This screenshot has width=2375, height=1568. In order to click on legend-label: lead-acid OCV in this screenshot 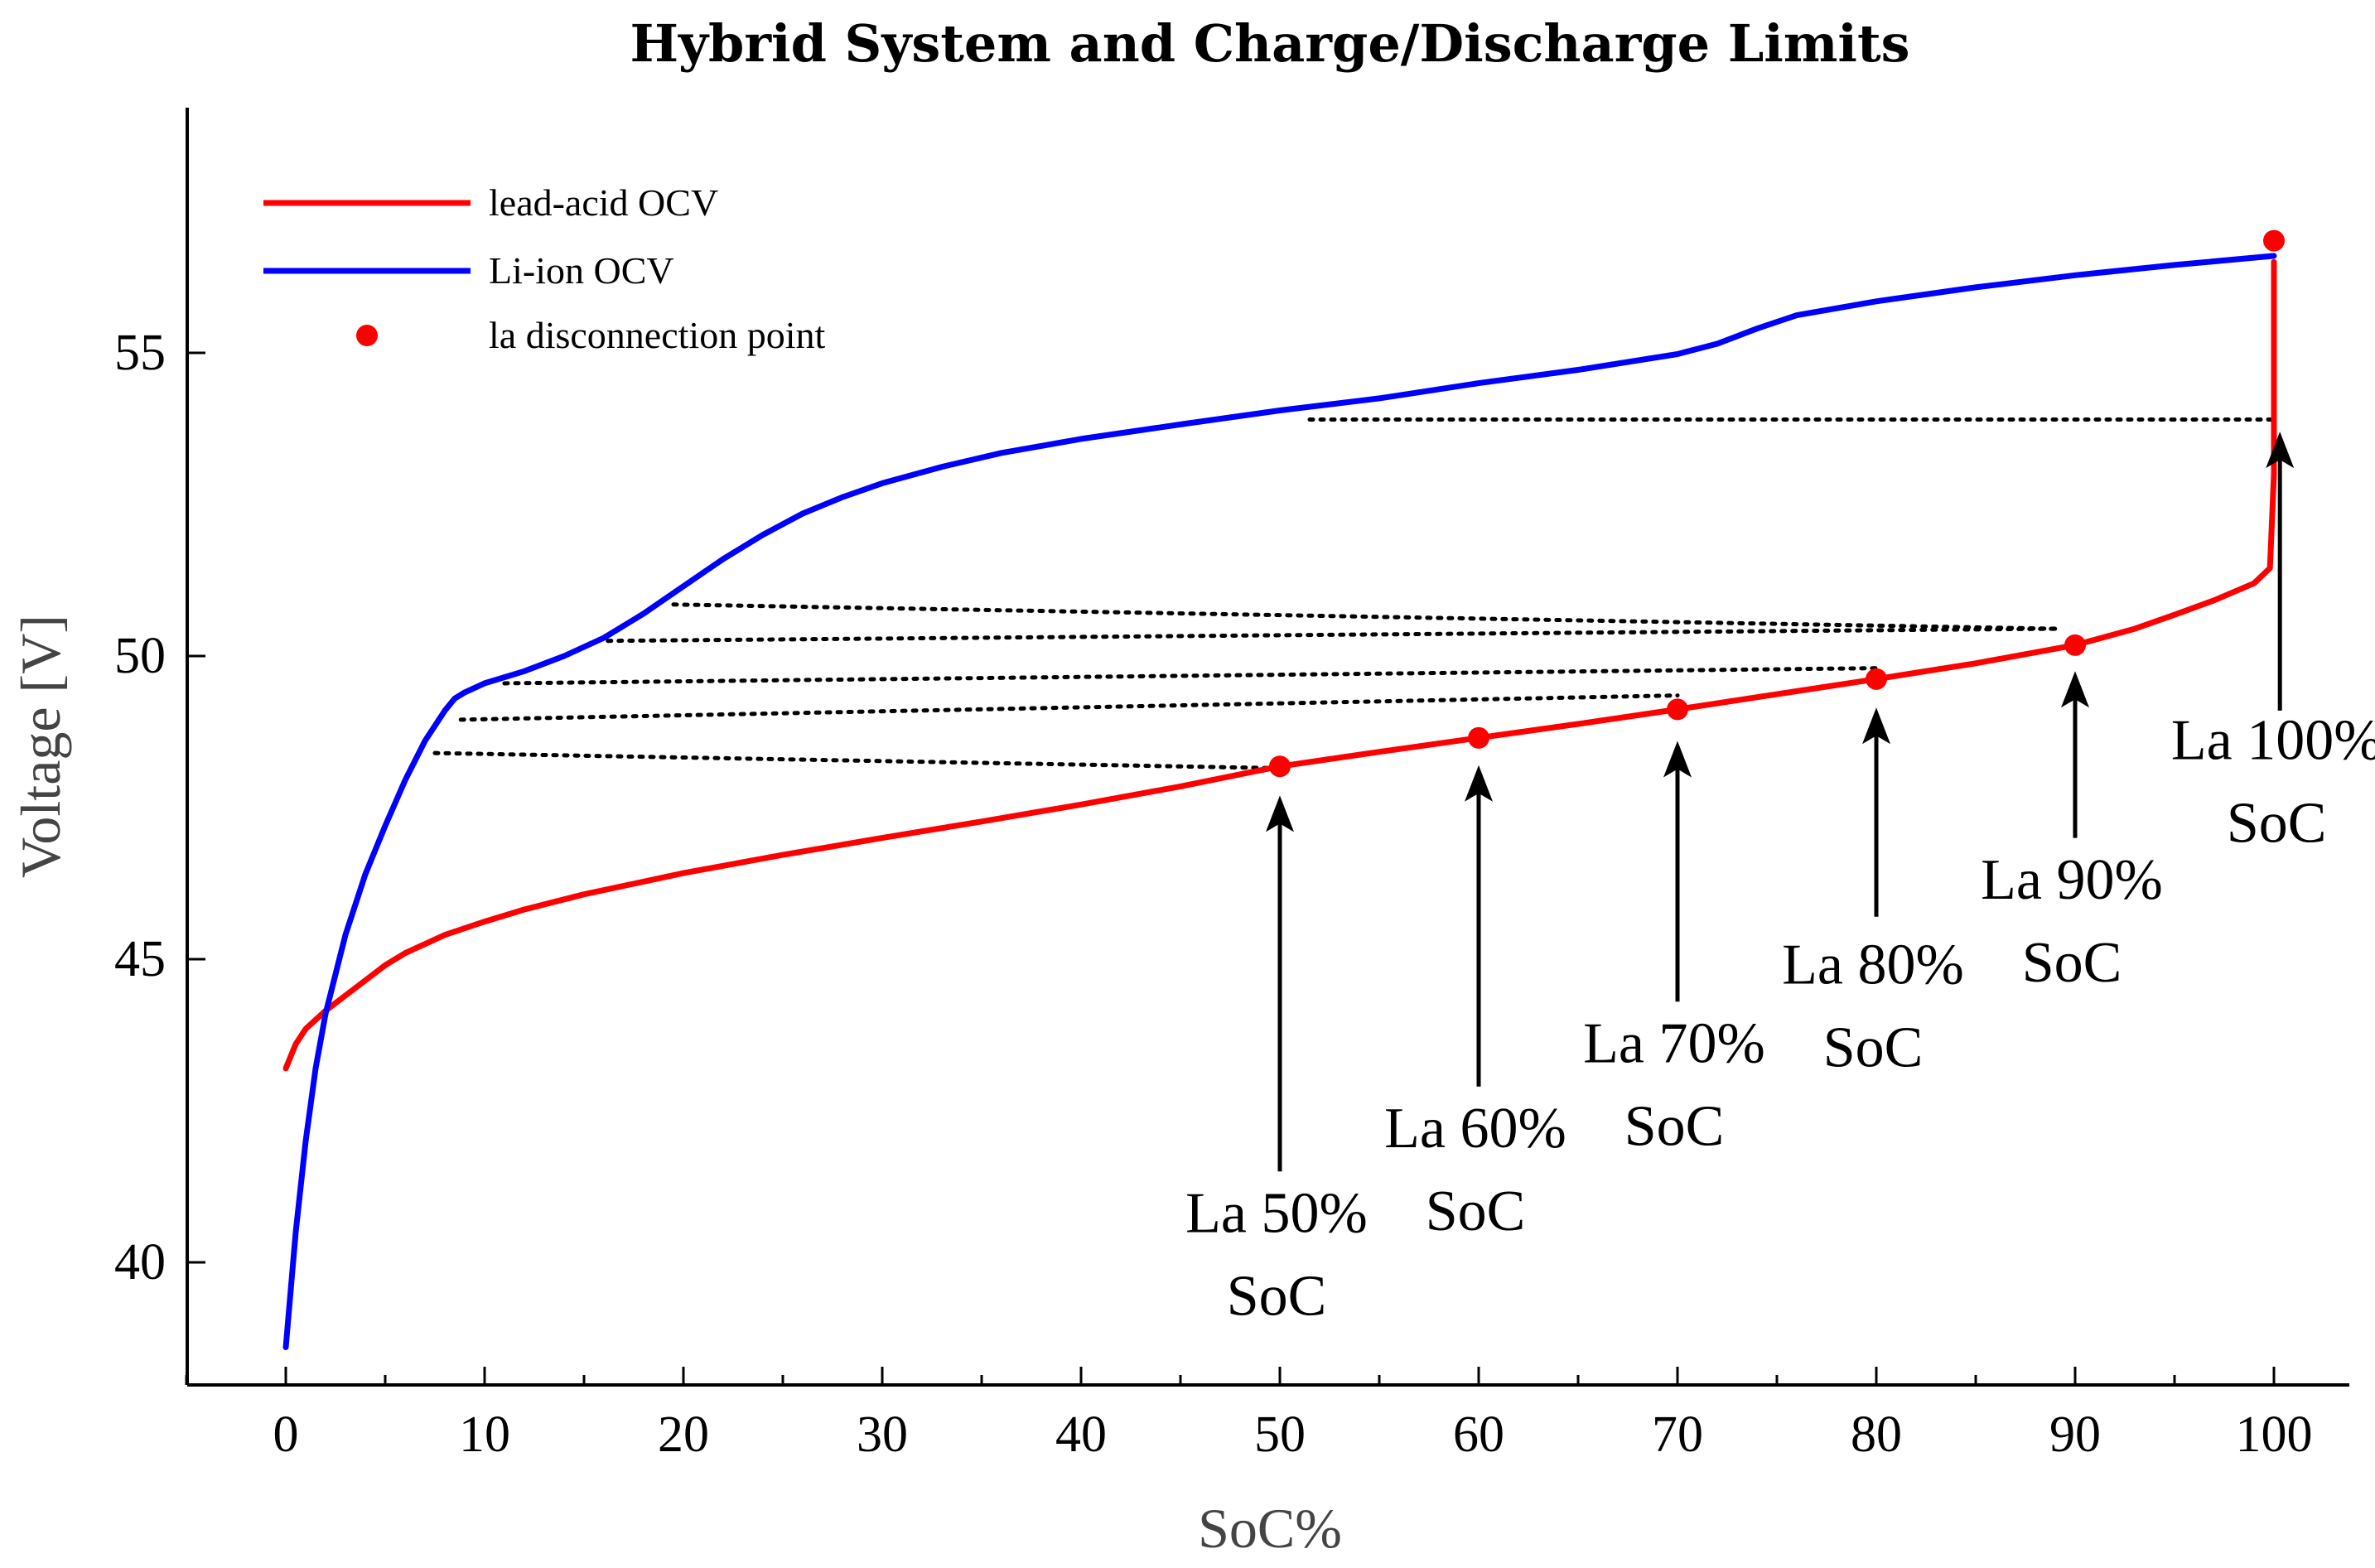, I will do `click(603, 202)`.